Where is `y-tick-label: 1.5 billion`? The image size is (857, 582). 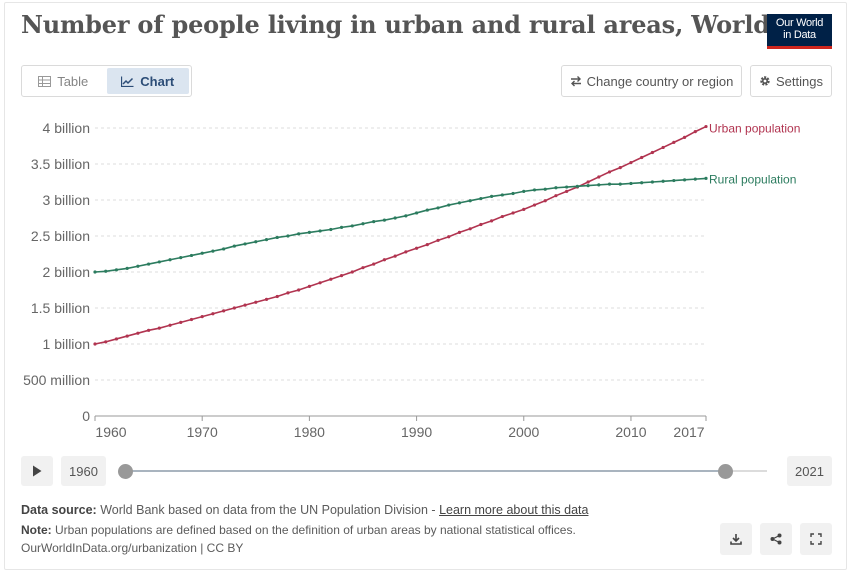
y-tick-label: 1.5 billion is located at coordinates (60, 308).